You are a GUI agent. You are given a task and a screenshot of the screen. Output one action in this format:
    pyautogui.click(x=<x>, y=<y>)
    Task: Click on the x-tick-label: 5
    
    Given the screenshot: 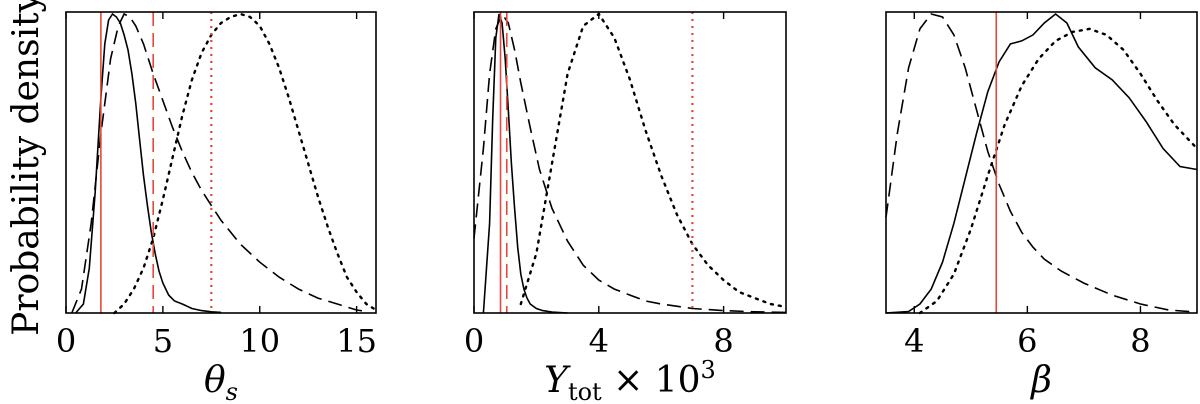 What is the action you would take?
    pyautogui.click(x=163, y=341)
    